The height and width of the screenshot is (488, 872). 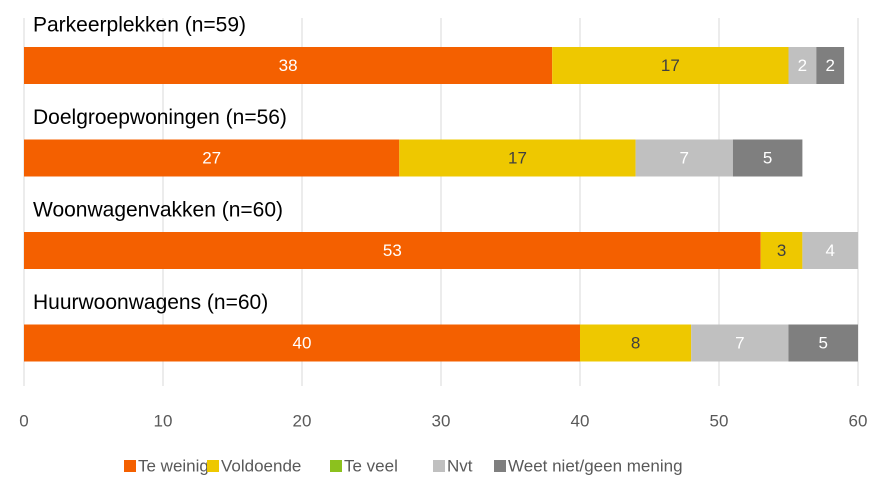 I want to click on legend-label: Weet niet/geen mening, so click(x=595, y=465).